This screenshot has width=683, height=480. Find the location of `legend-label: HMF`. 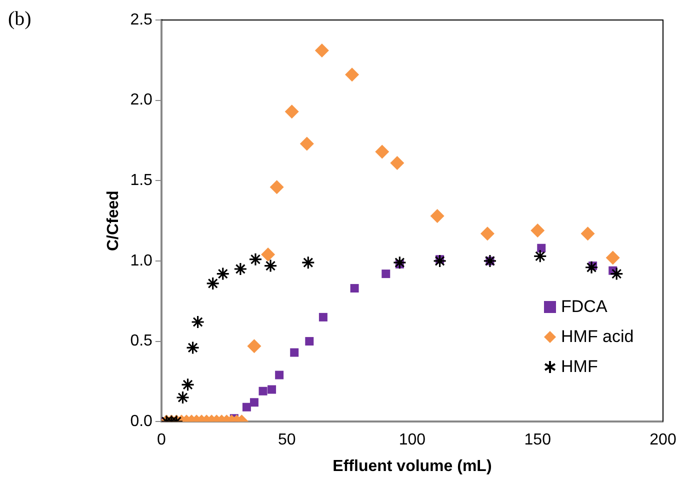

legend-label: HMF is located at coordinates (579, 367).